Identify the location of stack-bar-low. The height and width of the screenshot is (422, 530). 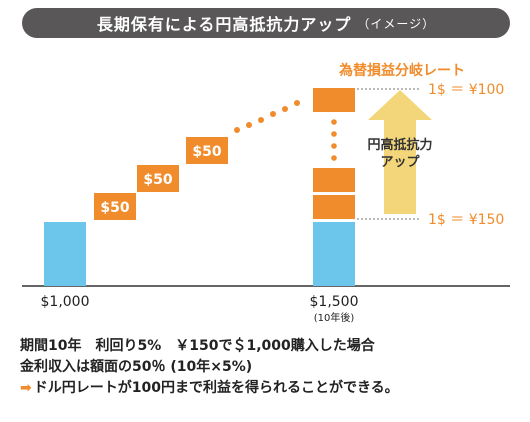
(334, 207).